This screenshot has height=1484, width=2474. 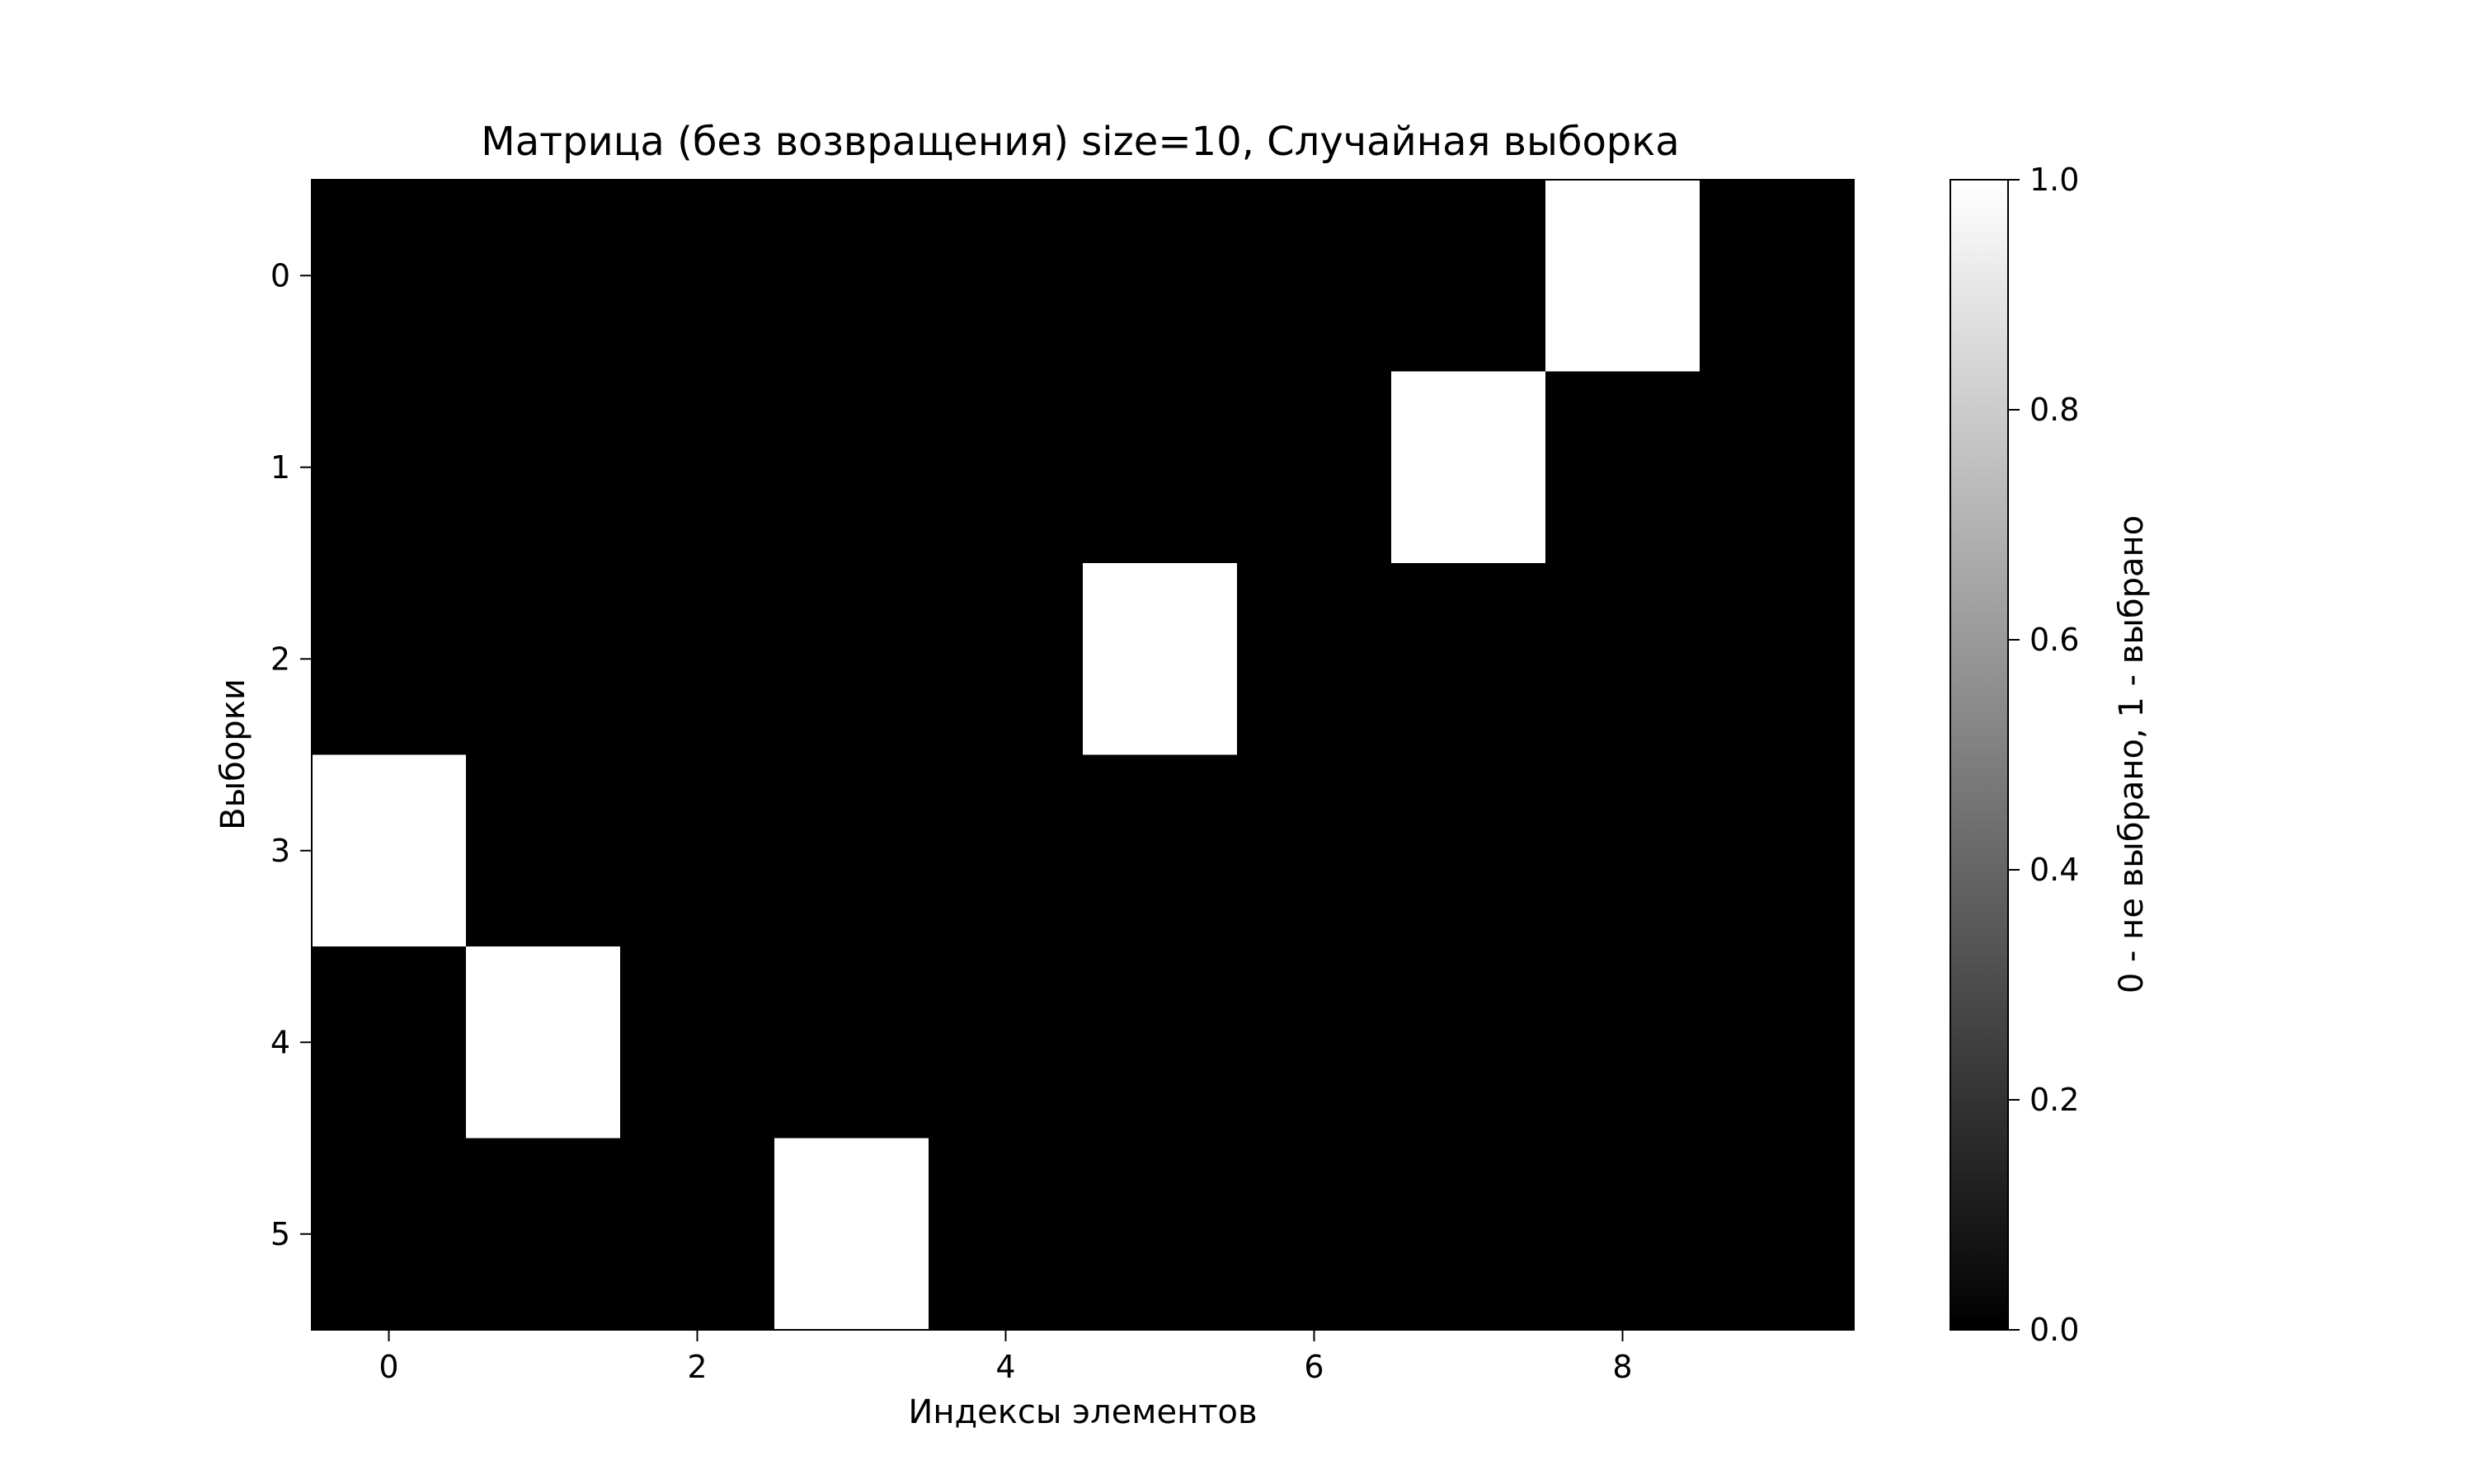 I want to click on x-tick-label: 4, so click(x=1005, y=1367).